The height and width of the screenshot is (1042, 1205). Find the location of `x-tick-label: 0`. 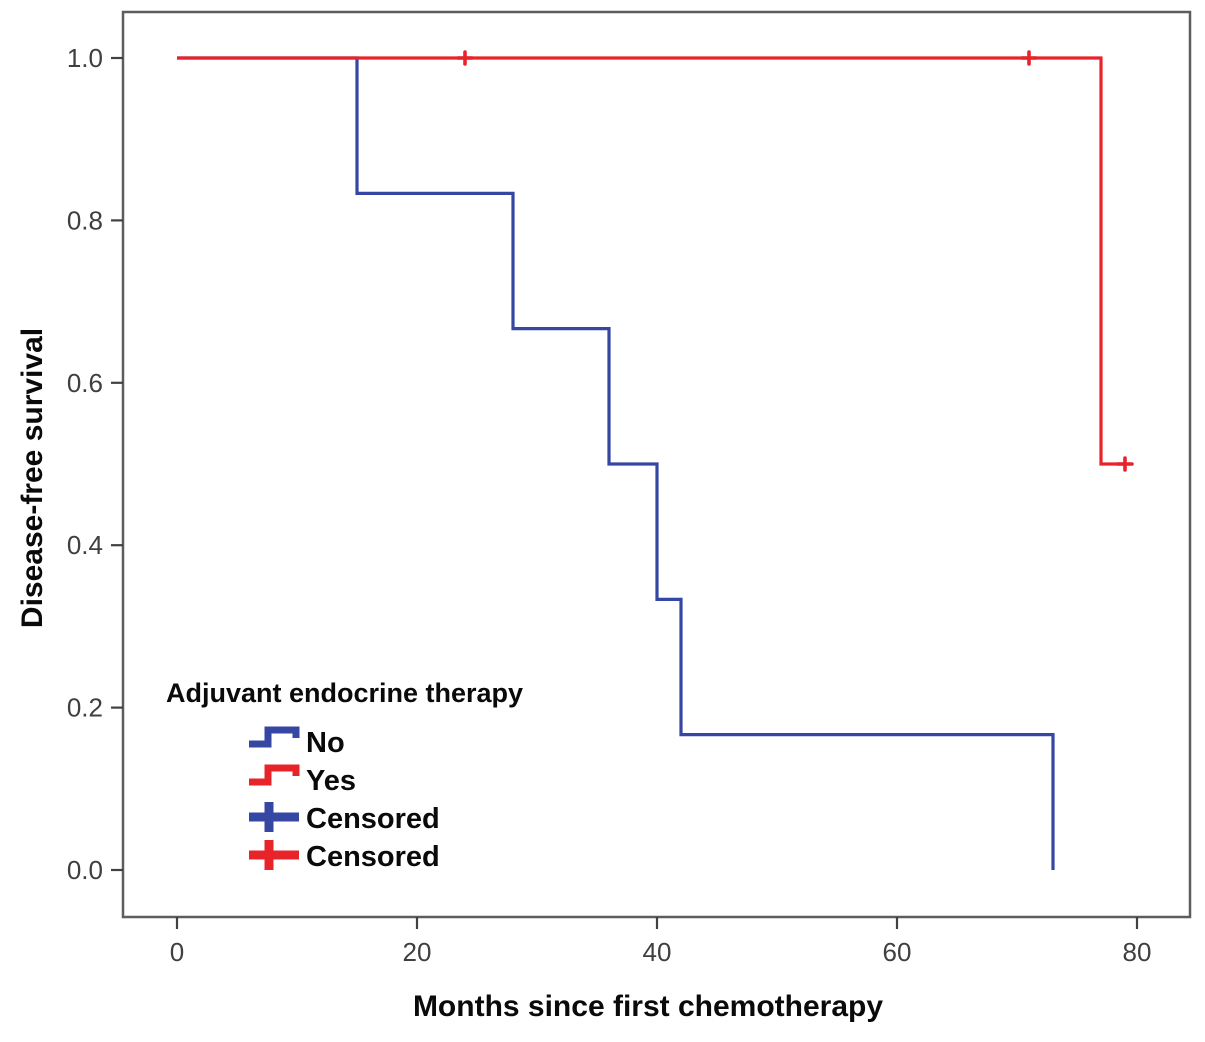

x-tick-label: 0 is located at coordinates (177, 952).